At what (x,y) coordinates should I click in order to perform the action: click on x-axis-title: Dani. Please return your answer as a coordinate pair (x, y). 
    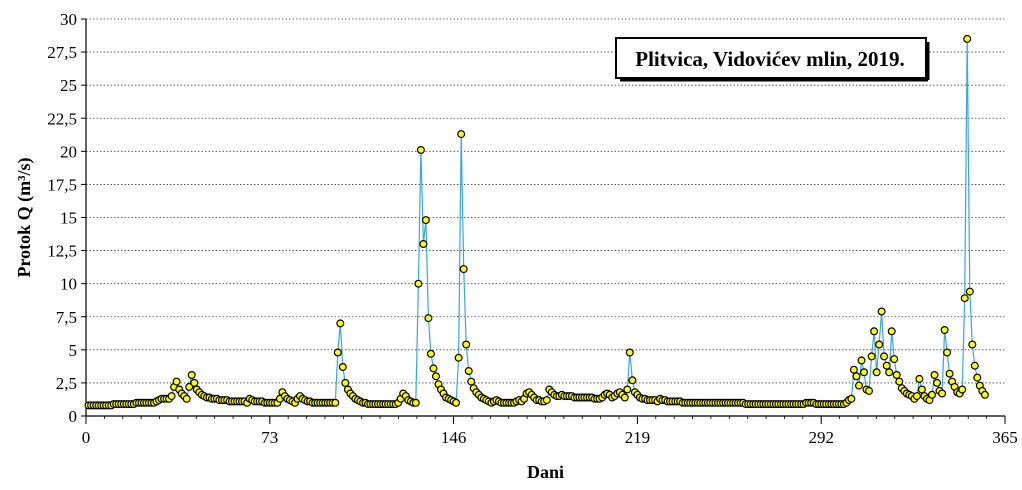
    Looking at the image, I should click on (545, 472).